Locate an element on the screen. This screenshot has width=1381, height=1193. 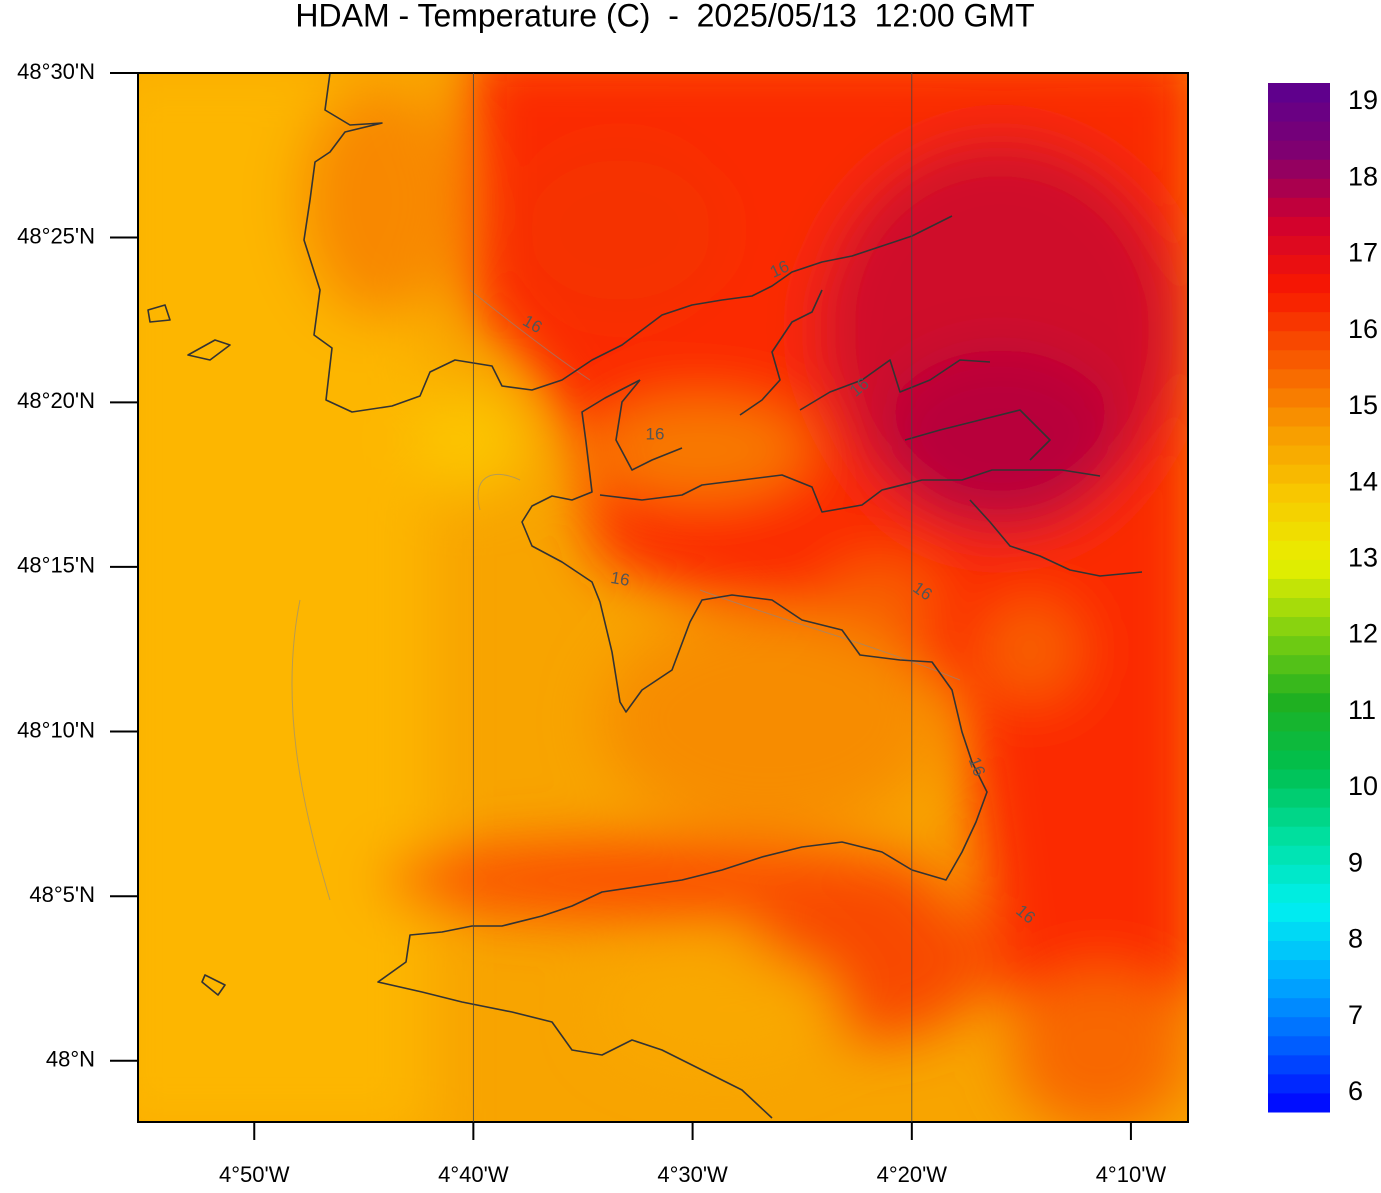
colorbar-label: 10 is located at coordinates (1363, 786).